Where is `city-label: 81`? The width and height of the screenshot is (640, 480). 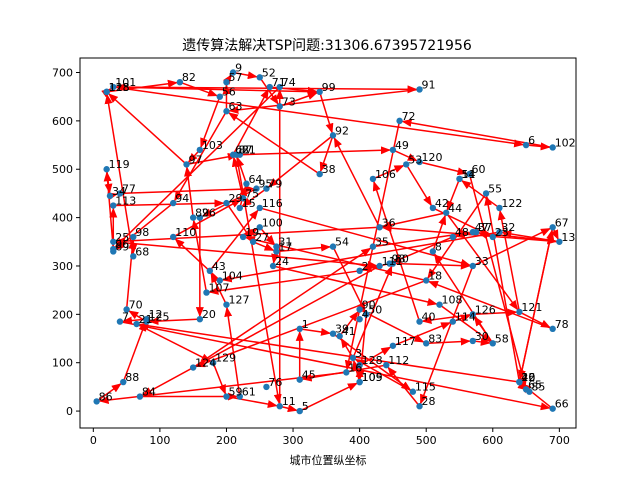
city-label: 81 is located at coordinates (249, 150).